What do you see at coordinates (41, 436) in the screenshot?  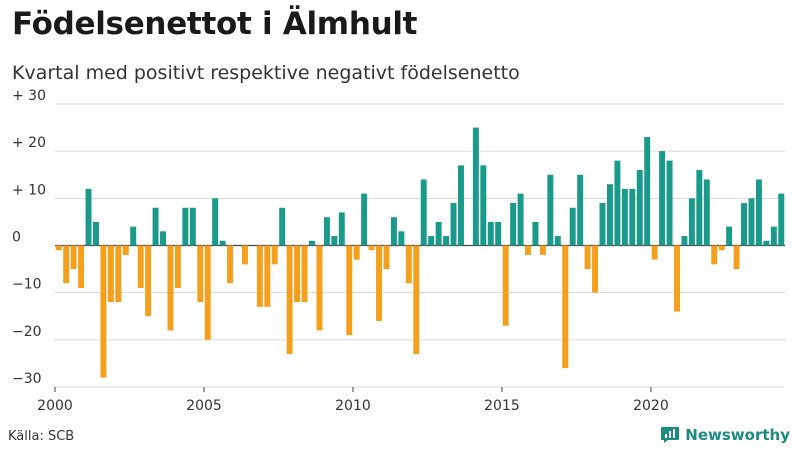 I see `source-note: Källa: SCB` at bounding box center [41, 436].